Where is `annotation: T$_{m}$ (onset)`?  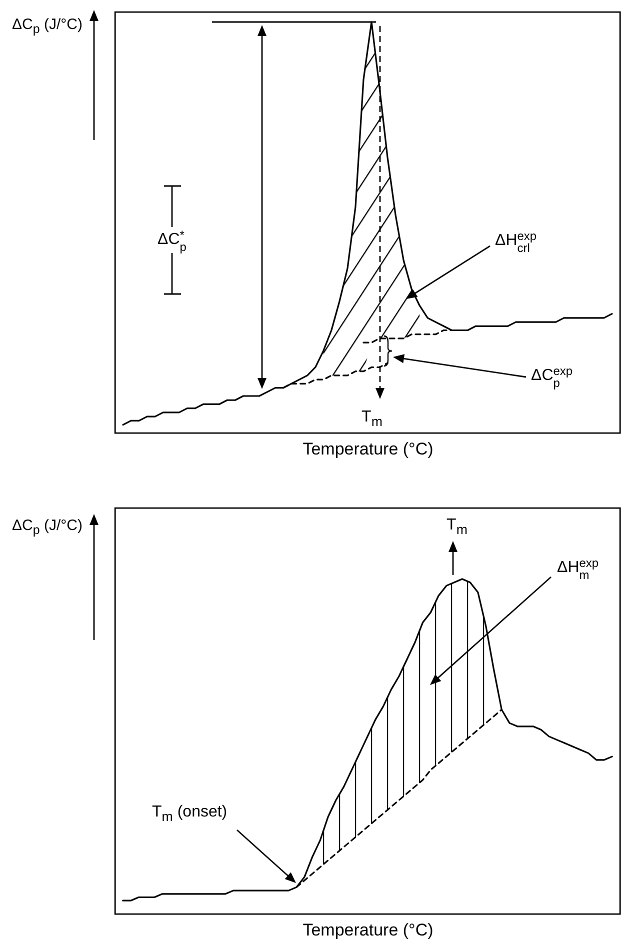 annotation: T$_{m}$ (onset) is located at coordinates (190, 814).